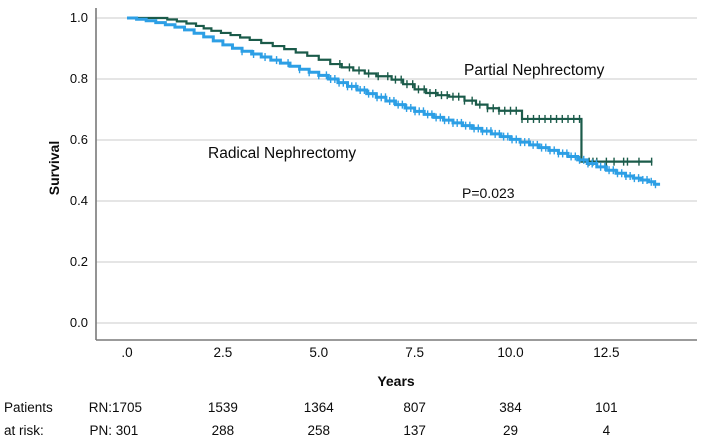 The image size is (705, 443). I want to click on x-tick-label: 12.5, so click(606, 352).